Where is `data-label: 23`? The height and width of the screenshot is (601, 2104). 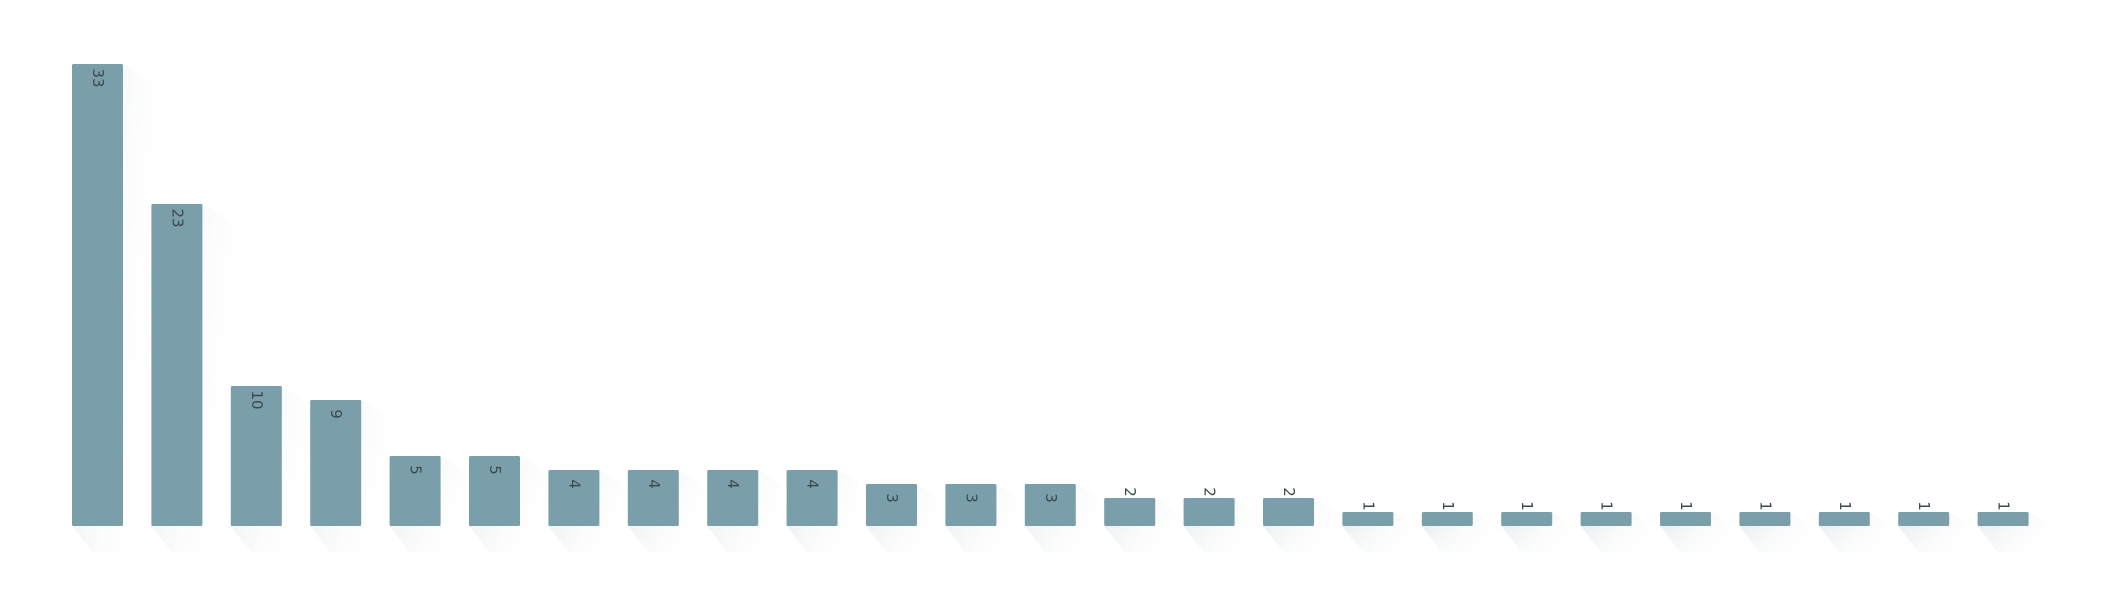
data-label: 23 is located at coordinates (177, 217).